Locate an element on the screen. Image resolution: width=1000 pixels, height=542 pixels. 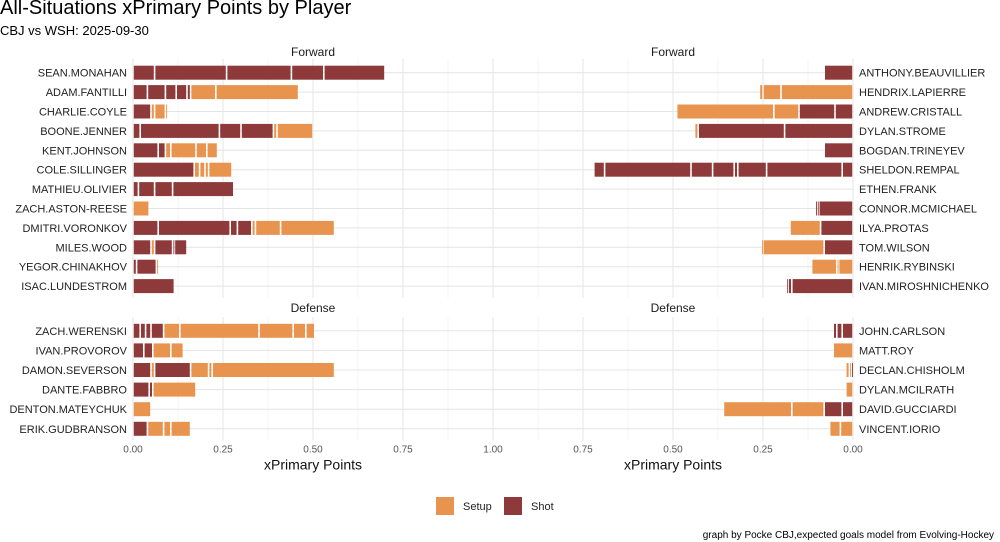
player-label: ADAM.FANTILLI is located at coordinates (86, 93).